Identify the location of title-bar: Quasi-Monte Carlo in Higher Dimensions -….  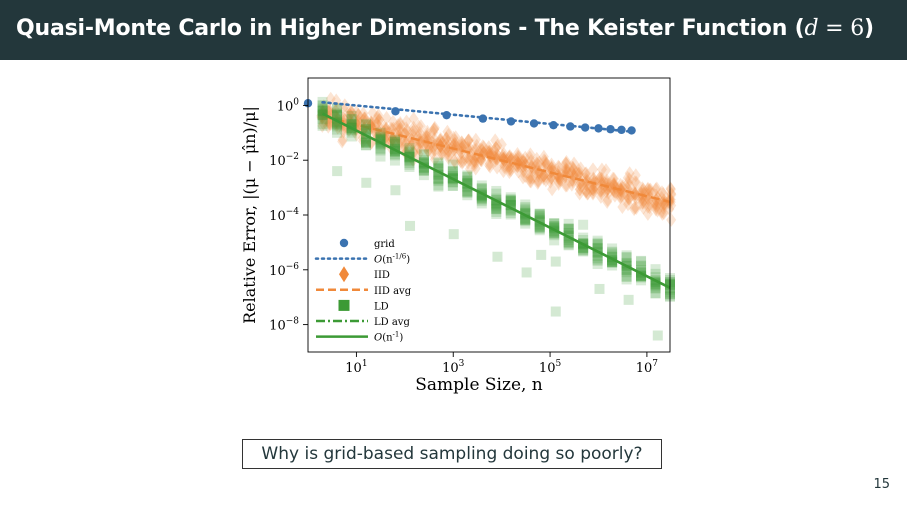
(453, 30).